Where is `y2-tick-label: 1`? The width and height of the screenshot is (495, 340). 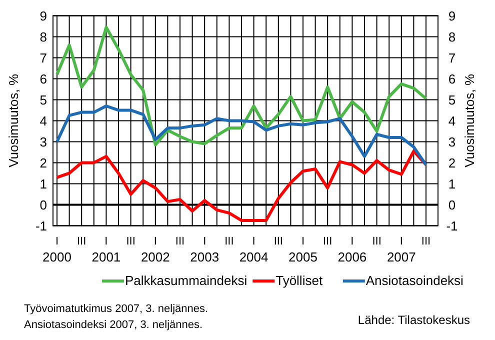
y2-tick-label: 1 is located at coordinates (452, 184).